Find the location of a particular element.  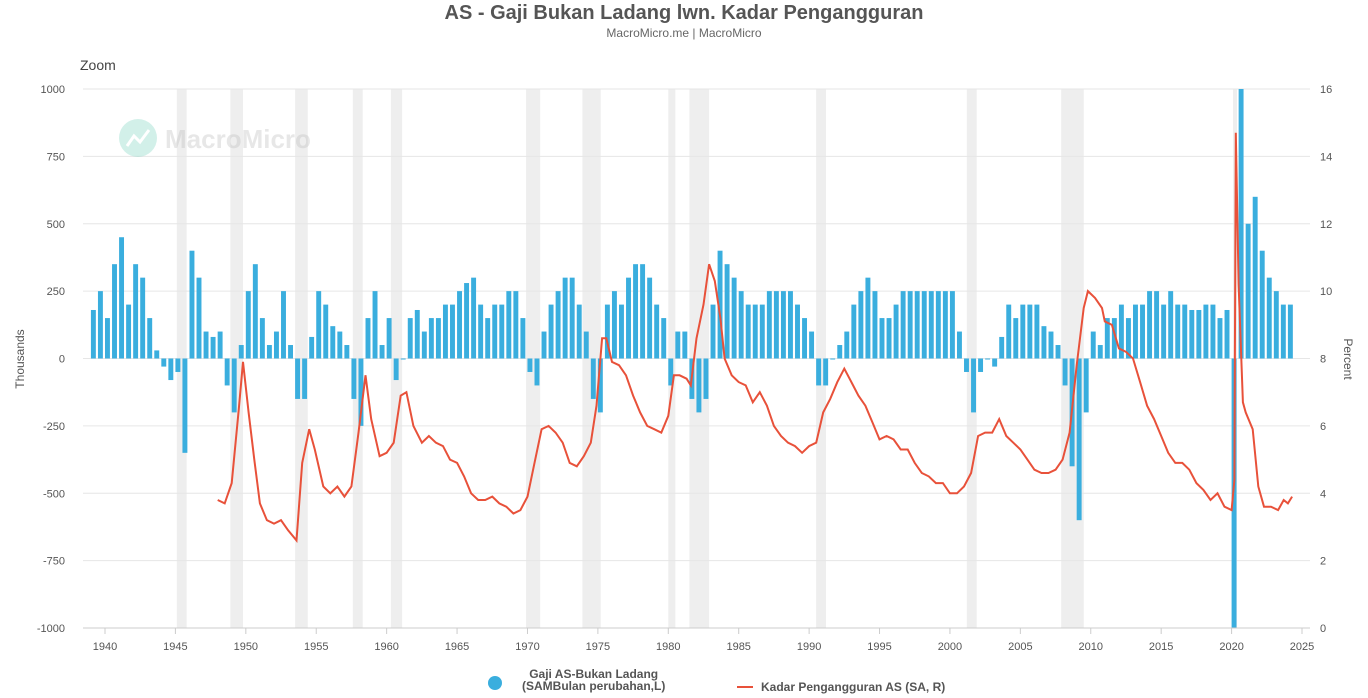

zoom-label: Zoom is located at coordinates (98, 65).